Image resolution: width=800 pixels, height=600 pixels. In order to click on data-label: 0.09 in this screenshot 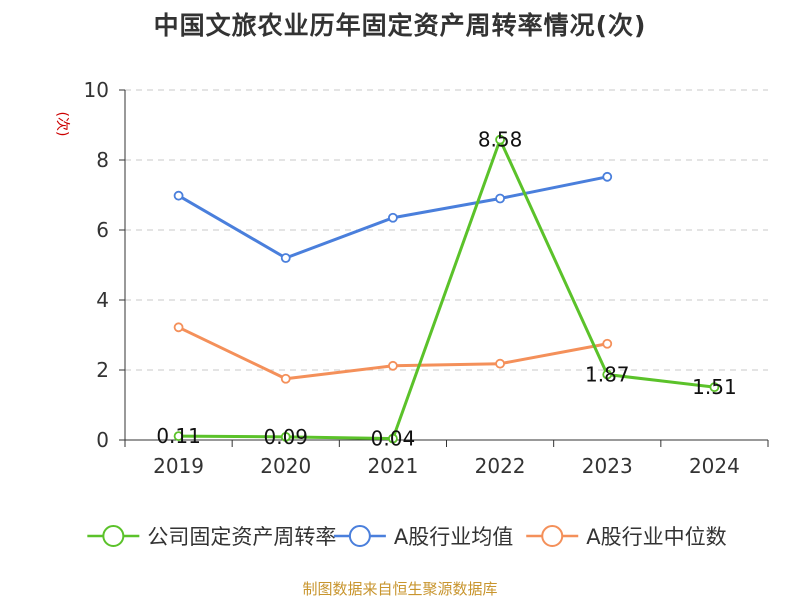, I will do `click(285, 437)`.